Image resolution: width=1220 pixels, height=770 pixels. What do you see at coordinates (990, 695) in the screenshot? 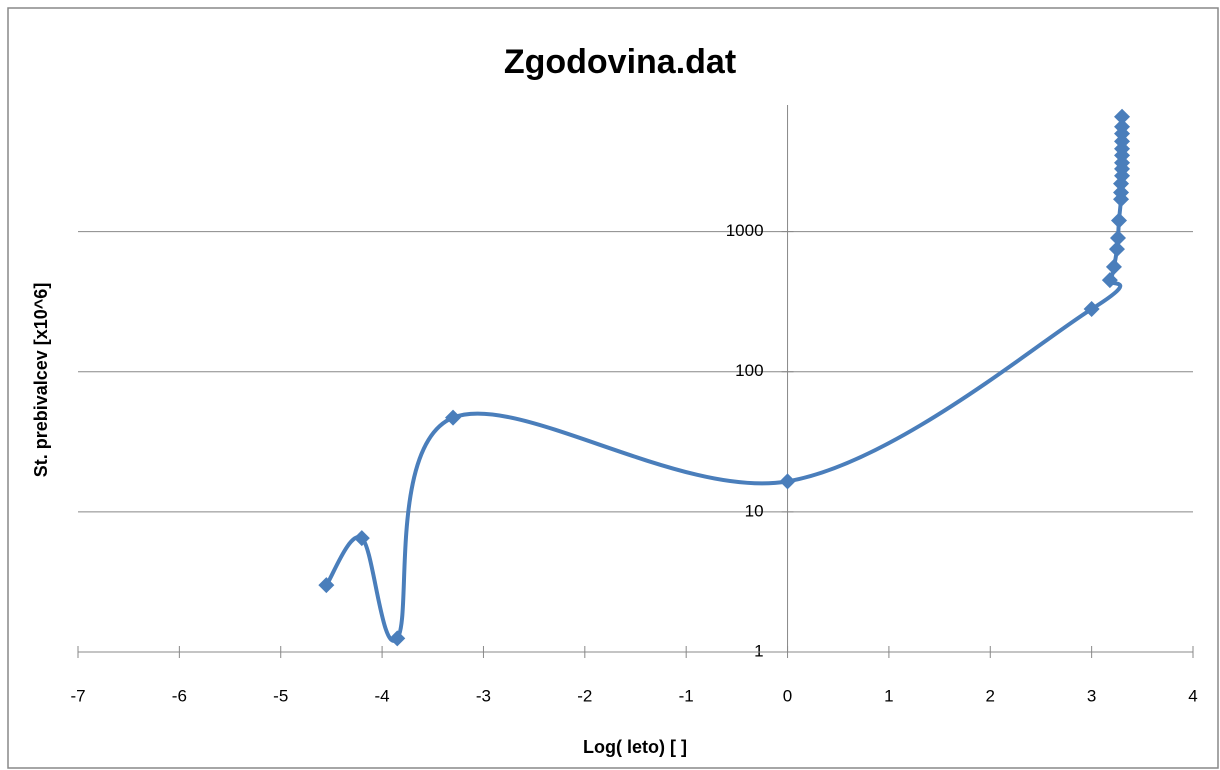
I see `x-tick-label: 2` at bounding box center [990, 695].